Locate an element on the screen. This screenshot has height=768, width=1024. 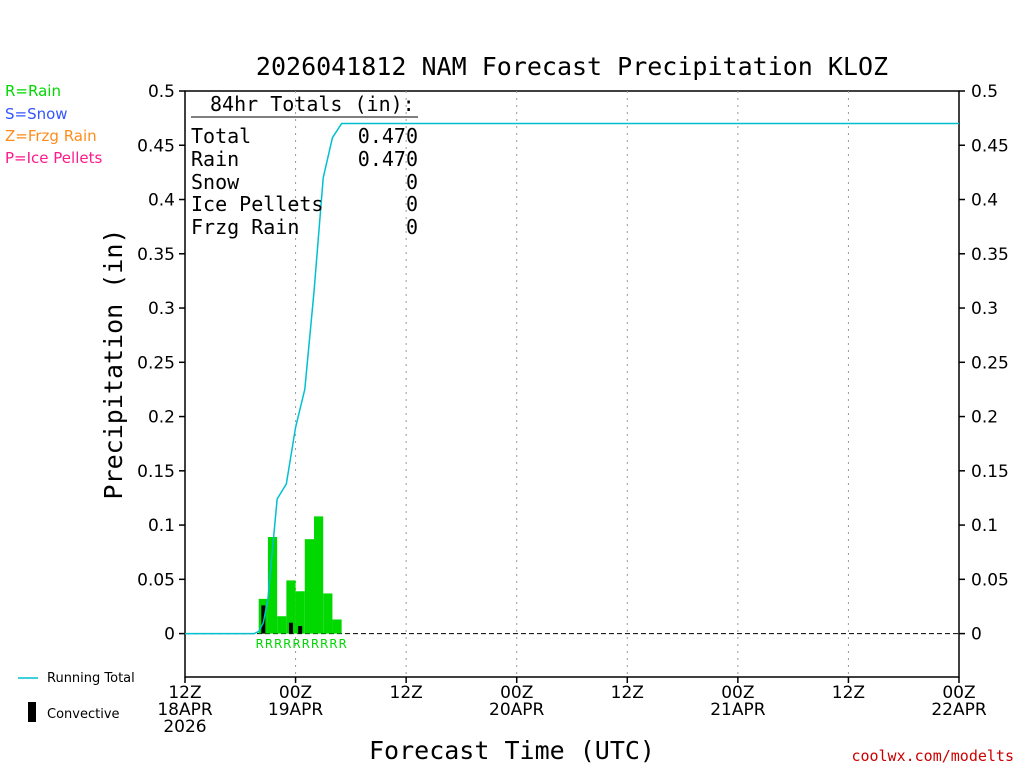
totals-heading: 84hr Totals (in): is located at coordinates (312, 104).